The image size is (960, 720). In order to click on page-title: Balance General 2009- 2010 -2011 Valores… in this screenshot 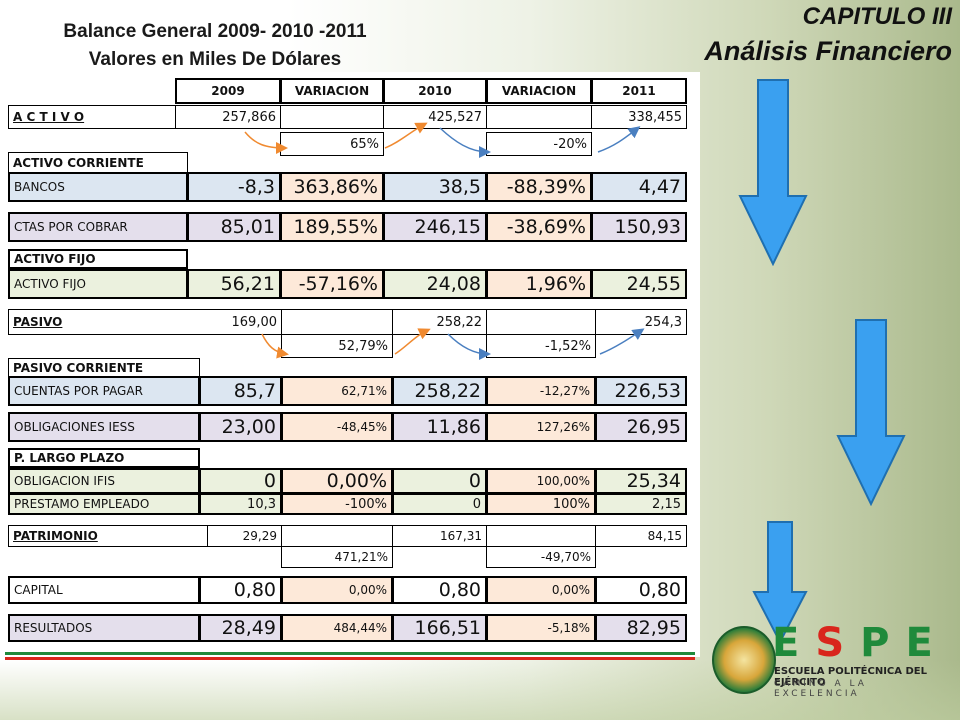, I will do `click(215, 46)`.